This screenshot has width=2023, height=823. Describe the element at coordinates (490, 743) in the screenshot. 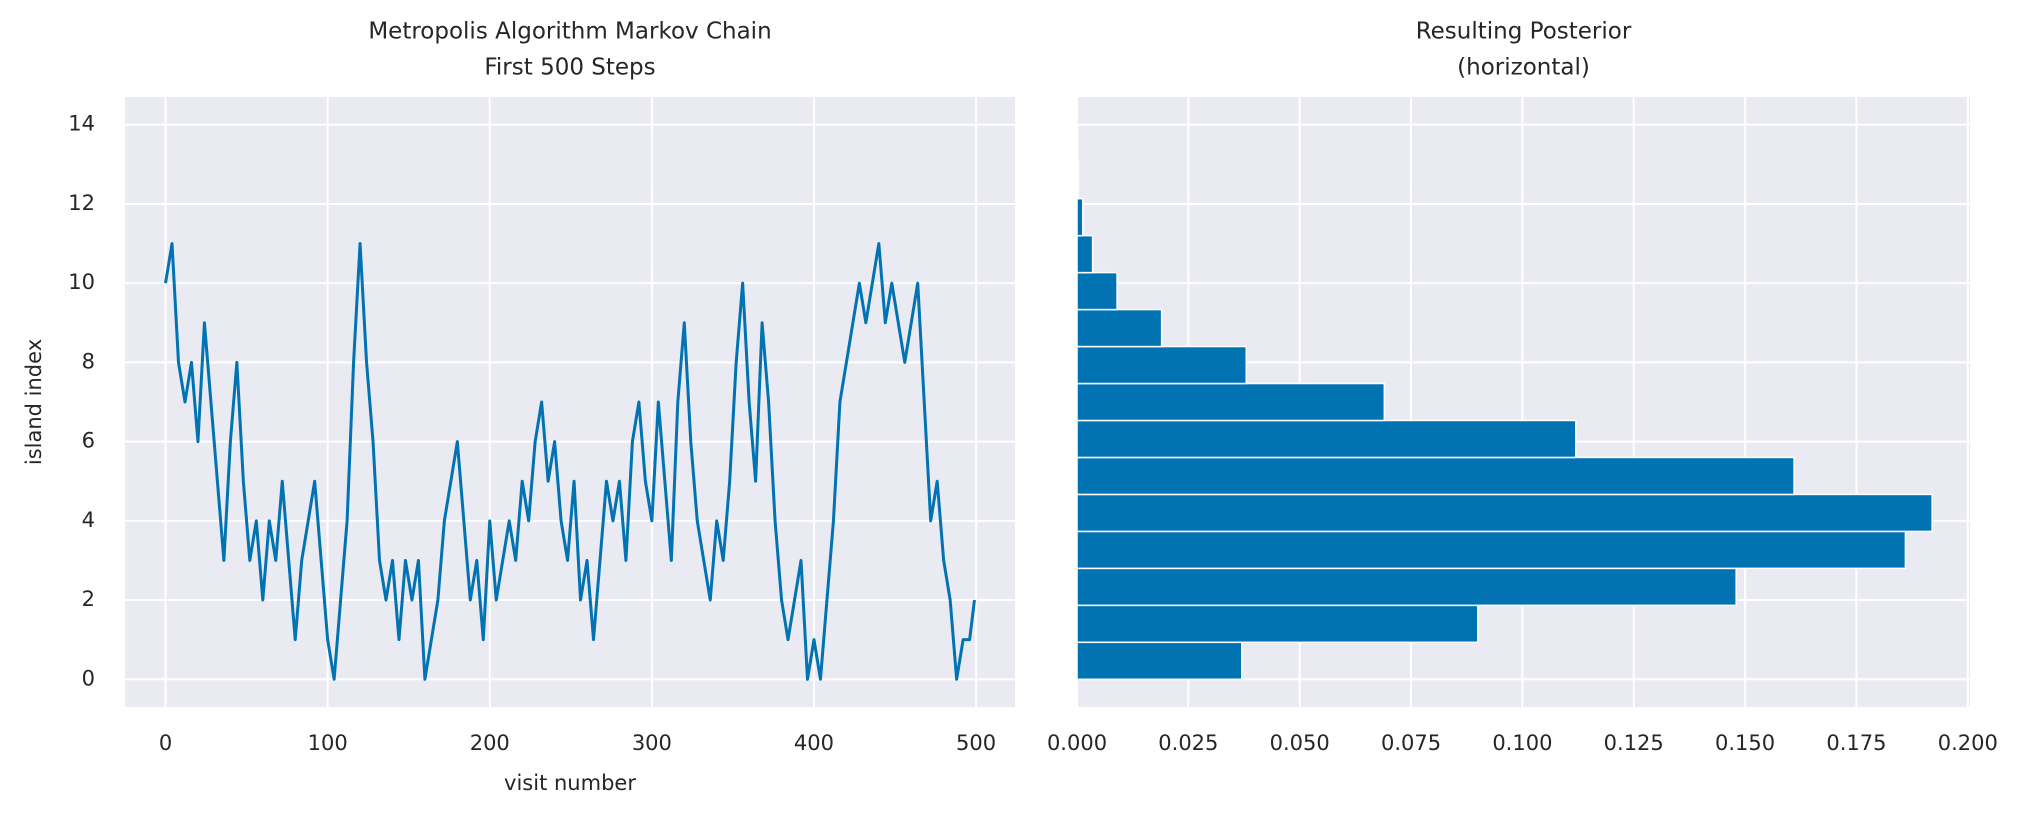

I see `x-tick-label: 200` at that location.